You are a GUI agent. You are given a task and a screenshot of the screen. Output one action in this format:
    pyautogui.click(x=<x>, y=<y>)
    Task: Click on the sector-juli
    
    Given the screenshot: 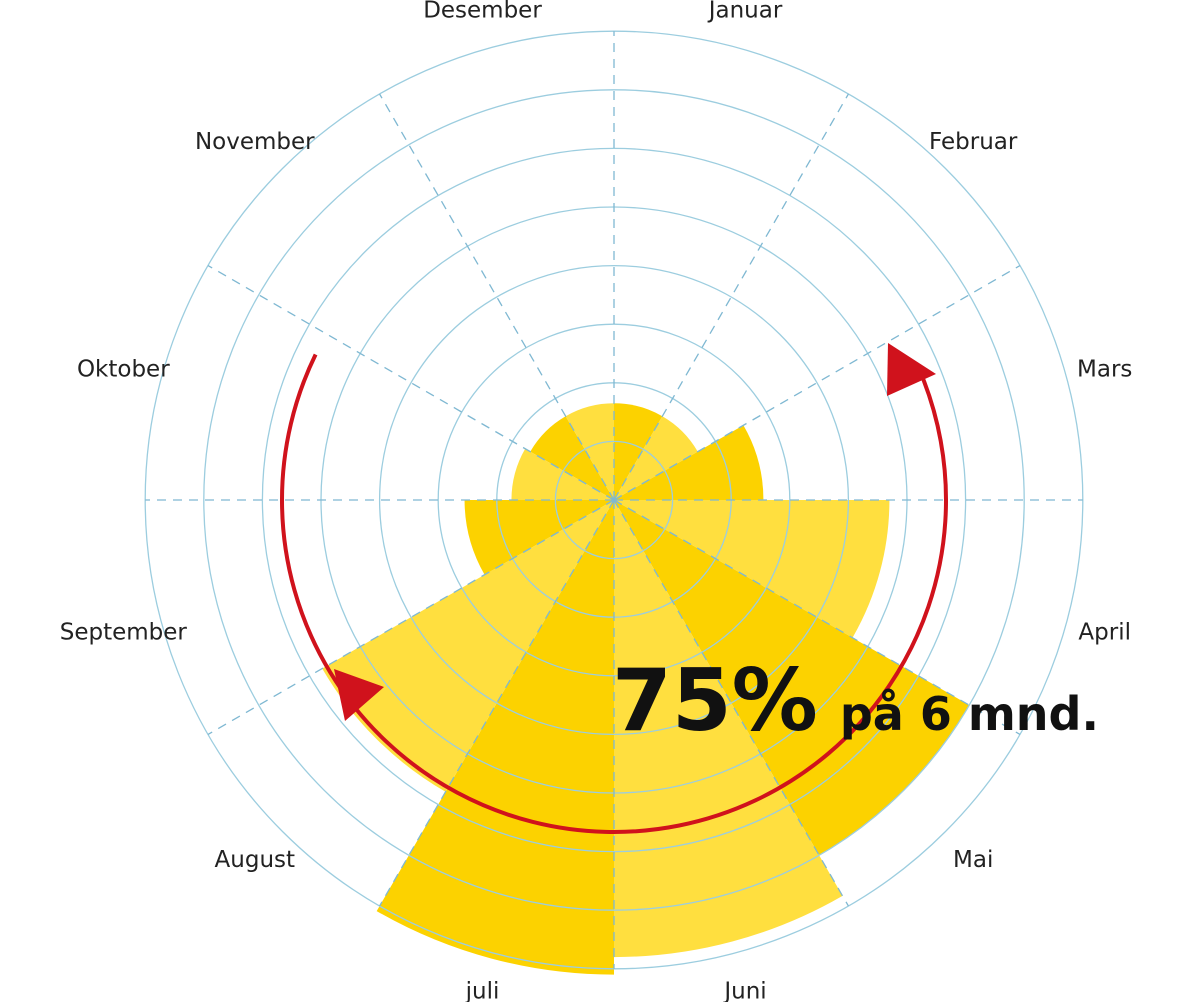 What is the action you would take?
    pyautogui.click(x=495, y=737)
    